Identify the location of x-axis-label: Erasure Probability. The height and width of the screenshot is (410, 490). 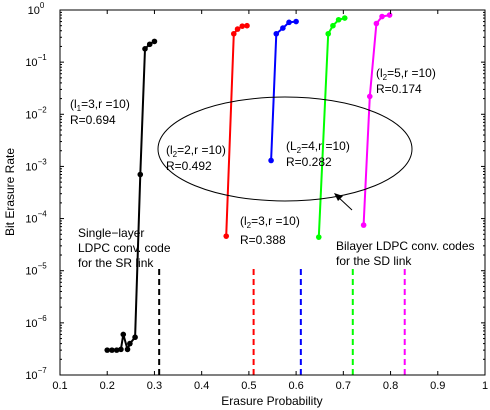
(271, 401).